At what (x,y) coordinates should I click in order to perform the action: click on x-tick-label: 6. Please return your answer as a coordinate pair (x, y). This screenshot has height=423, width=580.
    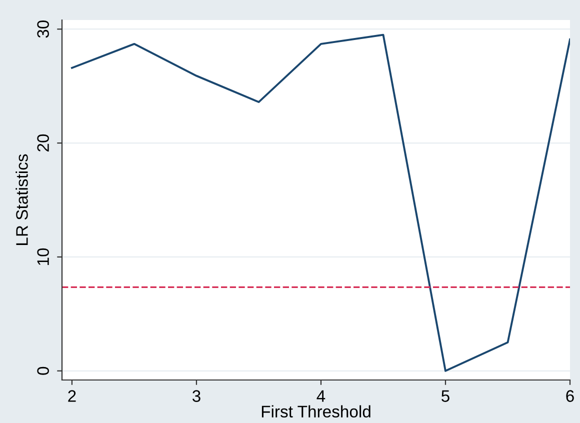
    Looking at the image, I should click on (570, 396).